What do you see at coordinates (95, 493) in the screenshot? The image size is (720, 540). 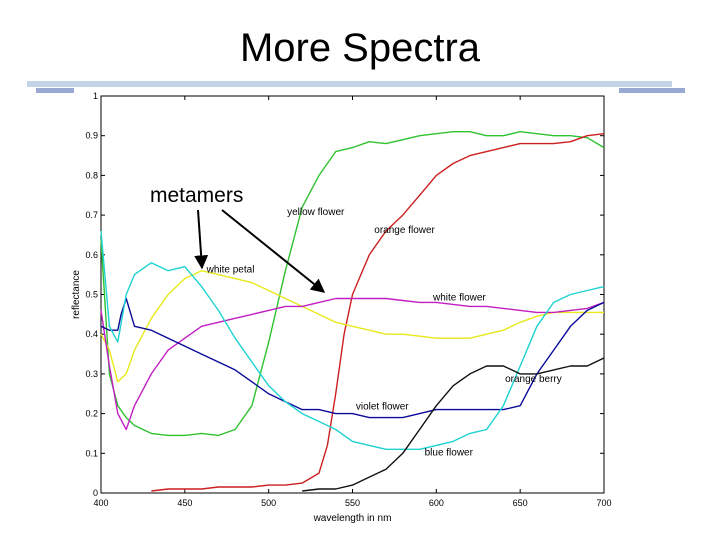 I see `y-tick-label: 0` at bounding box center [95, 493].